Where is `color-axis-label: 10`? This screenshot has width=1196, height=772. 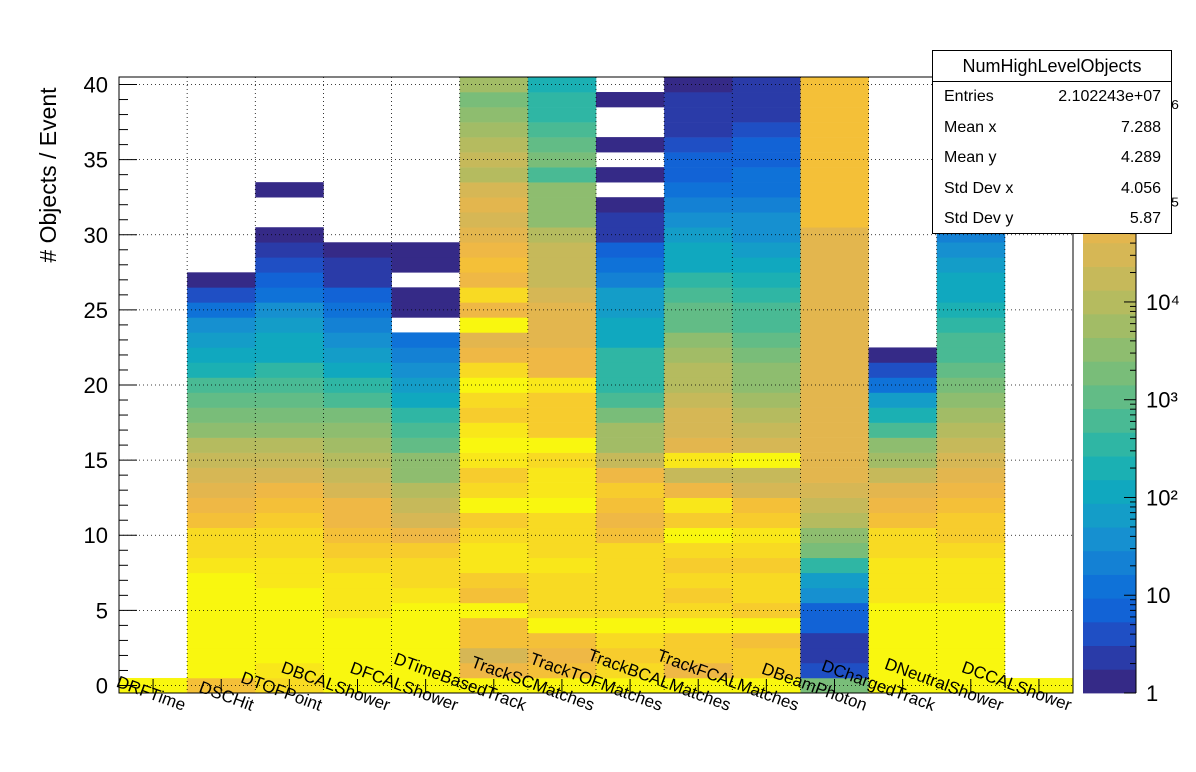
color-axis-label: 10 is located at coordinates (1158, 595).